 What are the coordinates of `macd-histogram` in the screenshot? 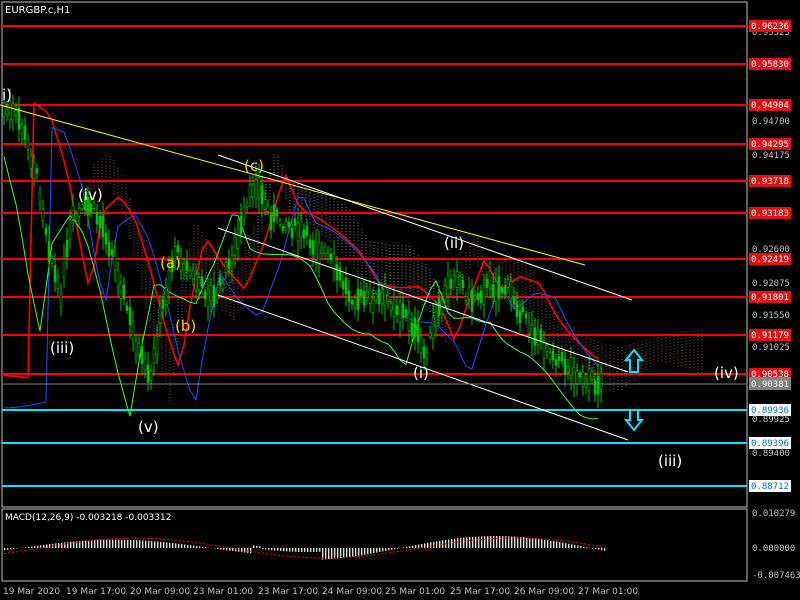 It's located at (304, 548).